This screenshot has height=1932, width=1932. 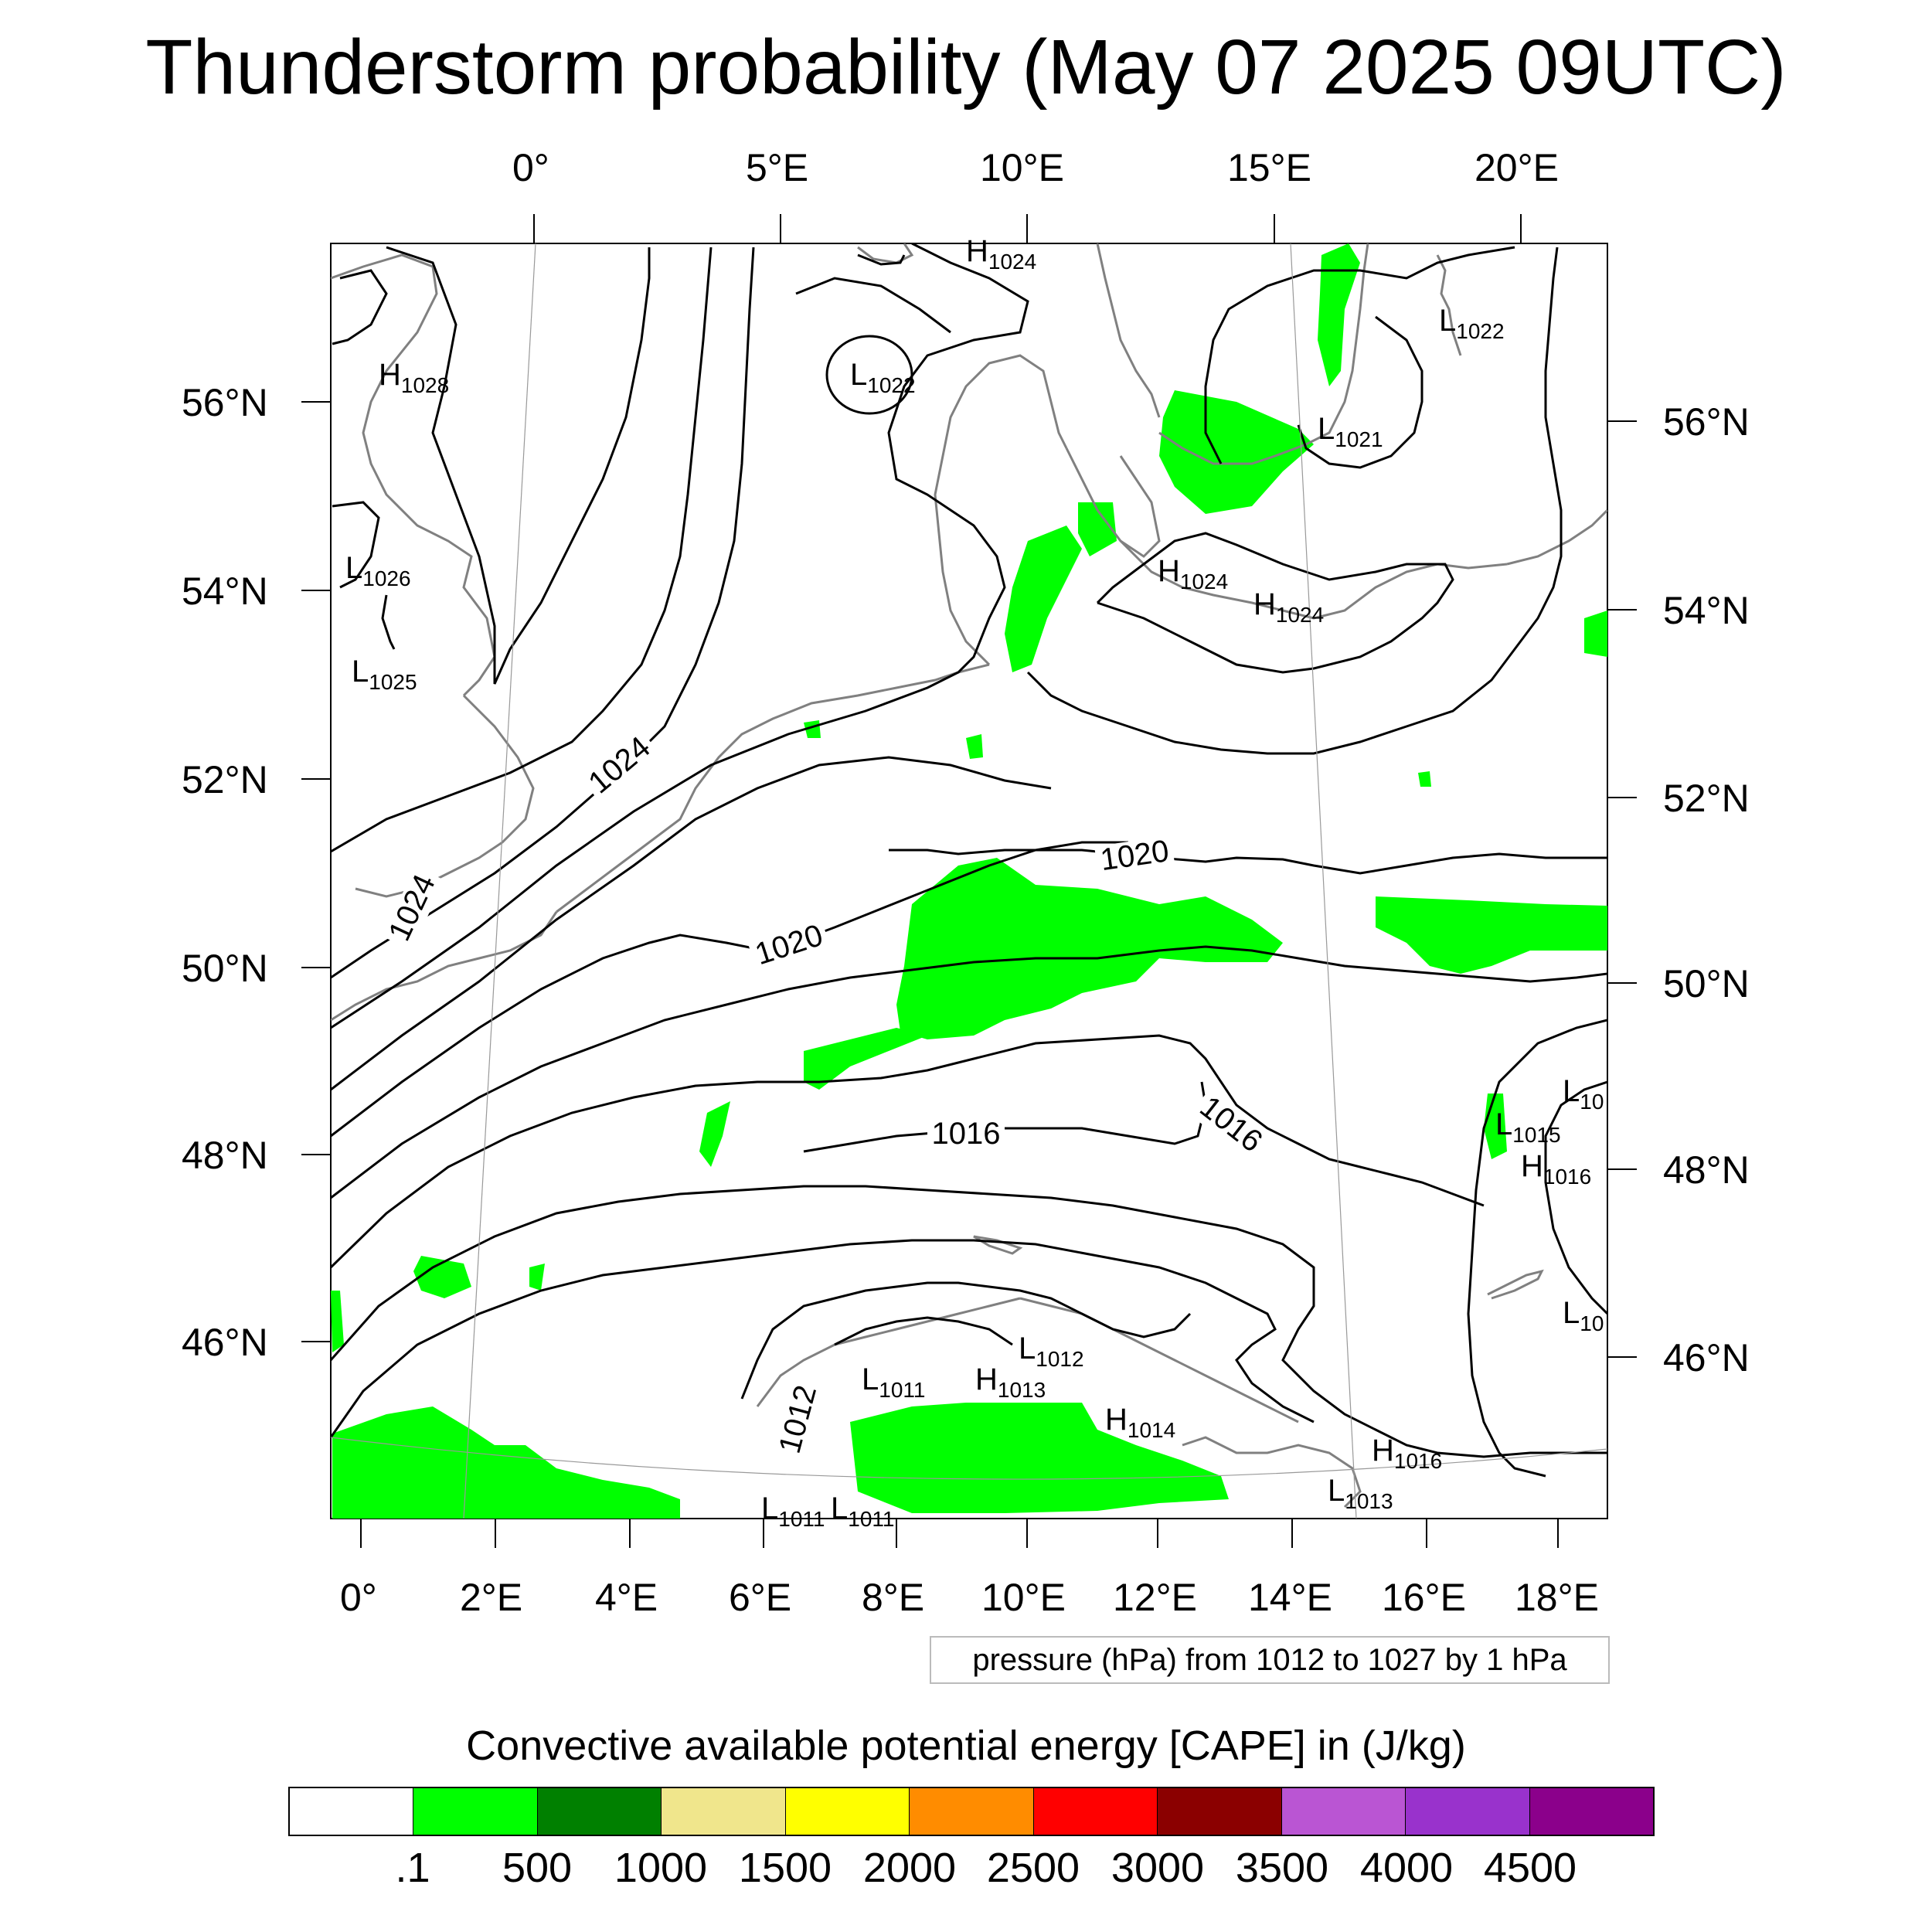 What do you see at coordinates (1059, 1359) in the screenshot?
I see `pressure-center-value: 1012` at bounding box center [1059, 1359].